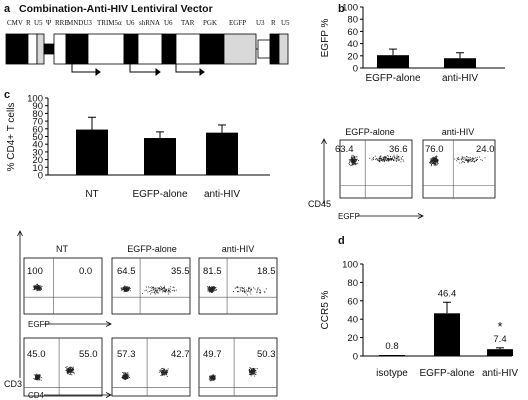 This screenshot has width=528, height=400. Describe the element at coordinates (63, 286) in the screenshot. I see `flow-plot-c-top-nt` at that location.